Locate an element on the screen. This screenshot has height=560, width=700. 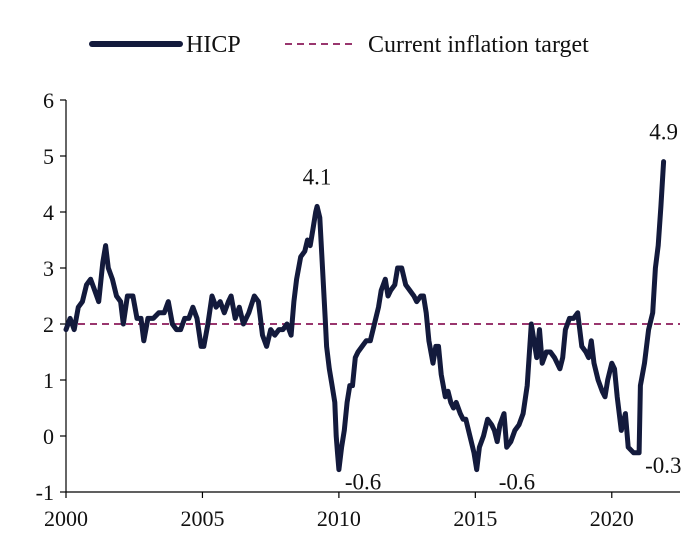
data-label: -0.3 is located at coordinates (663, 465).